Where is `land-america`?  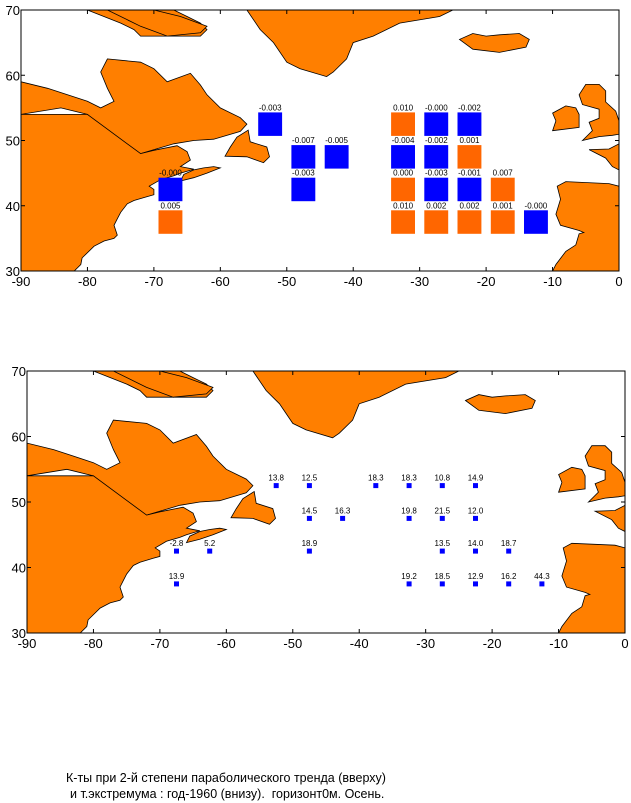 land-america is located at coordinates (140, 502).